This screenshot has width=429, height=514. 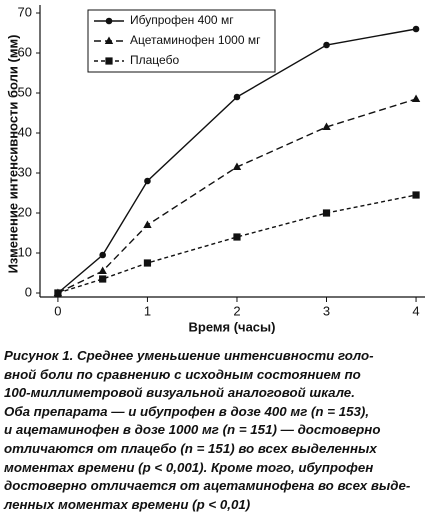 What do you see at coordinates (25, 171) in the screenshot?
I see `y-tick-label: 30` at bounding box center [25, 171].